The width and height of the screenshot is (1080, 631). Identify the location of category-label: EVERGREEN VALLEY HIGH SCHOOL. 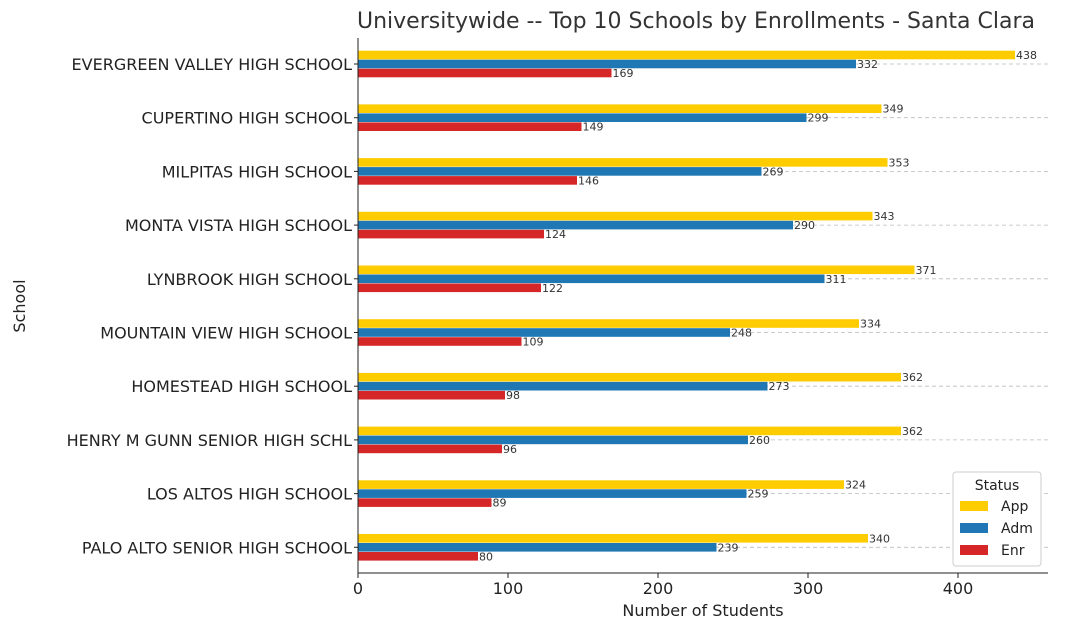
(212, 64).